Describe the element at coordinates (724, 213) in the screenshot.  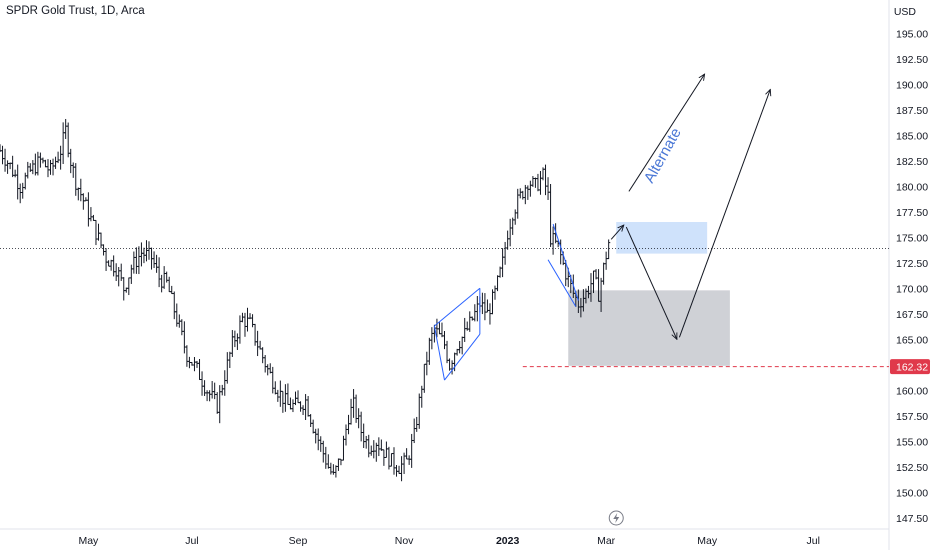
I see `arrow-main-up` at that location.